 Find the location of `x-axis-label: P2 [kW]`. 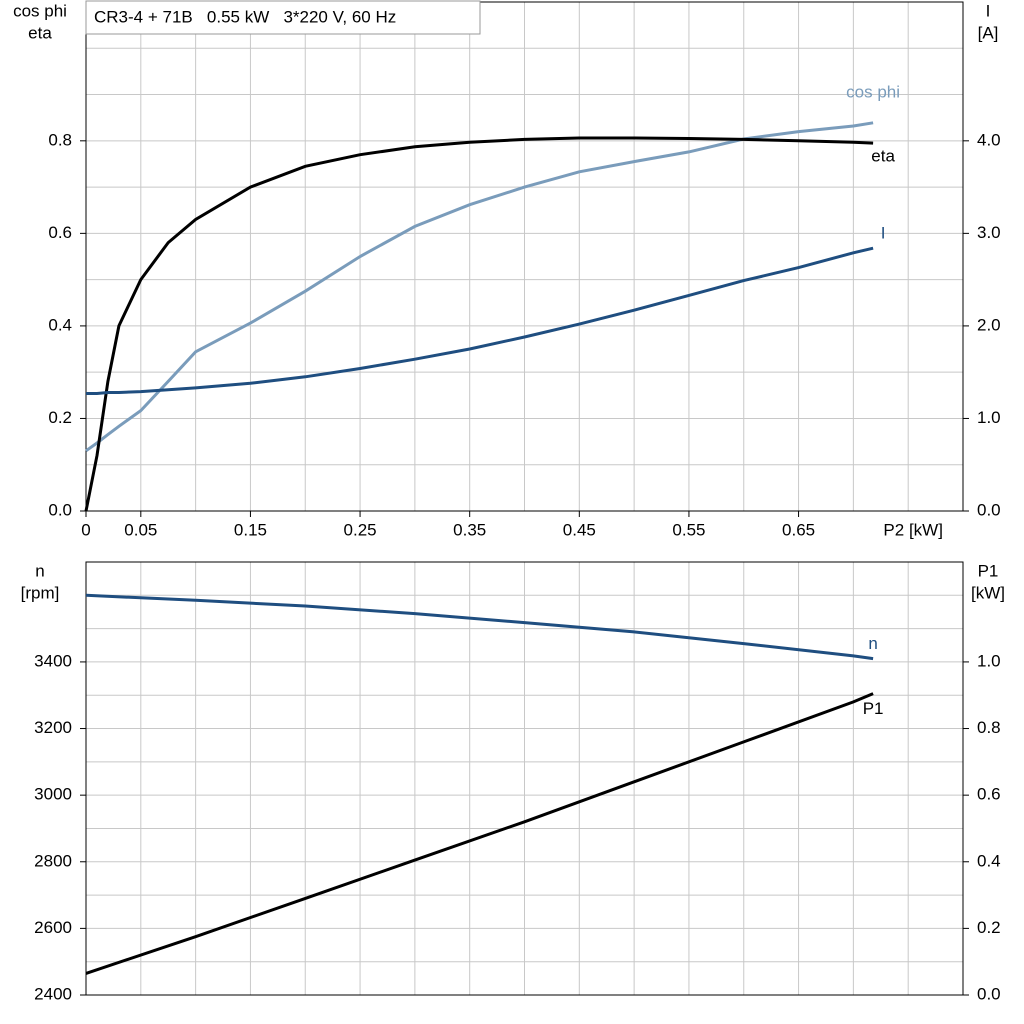

x-axis-label: P2 [kW] is located at coordinates (913, 529).